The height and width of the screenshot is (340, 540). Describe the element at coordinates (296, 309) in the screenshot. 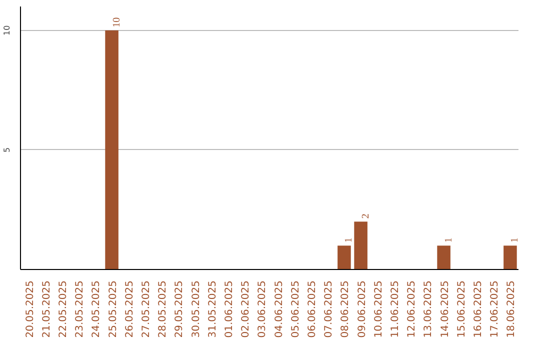

I see `x-tick-label: 05.06.2025` at that location.